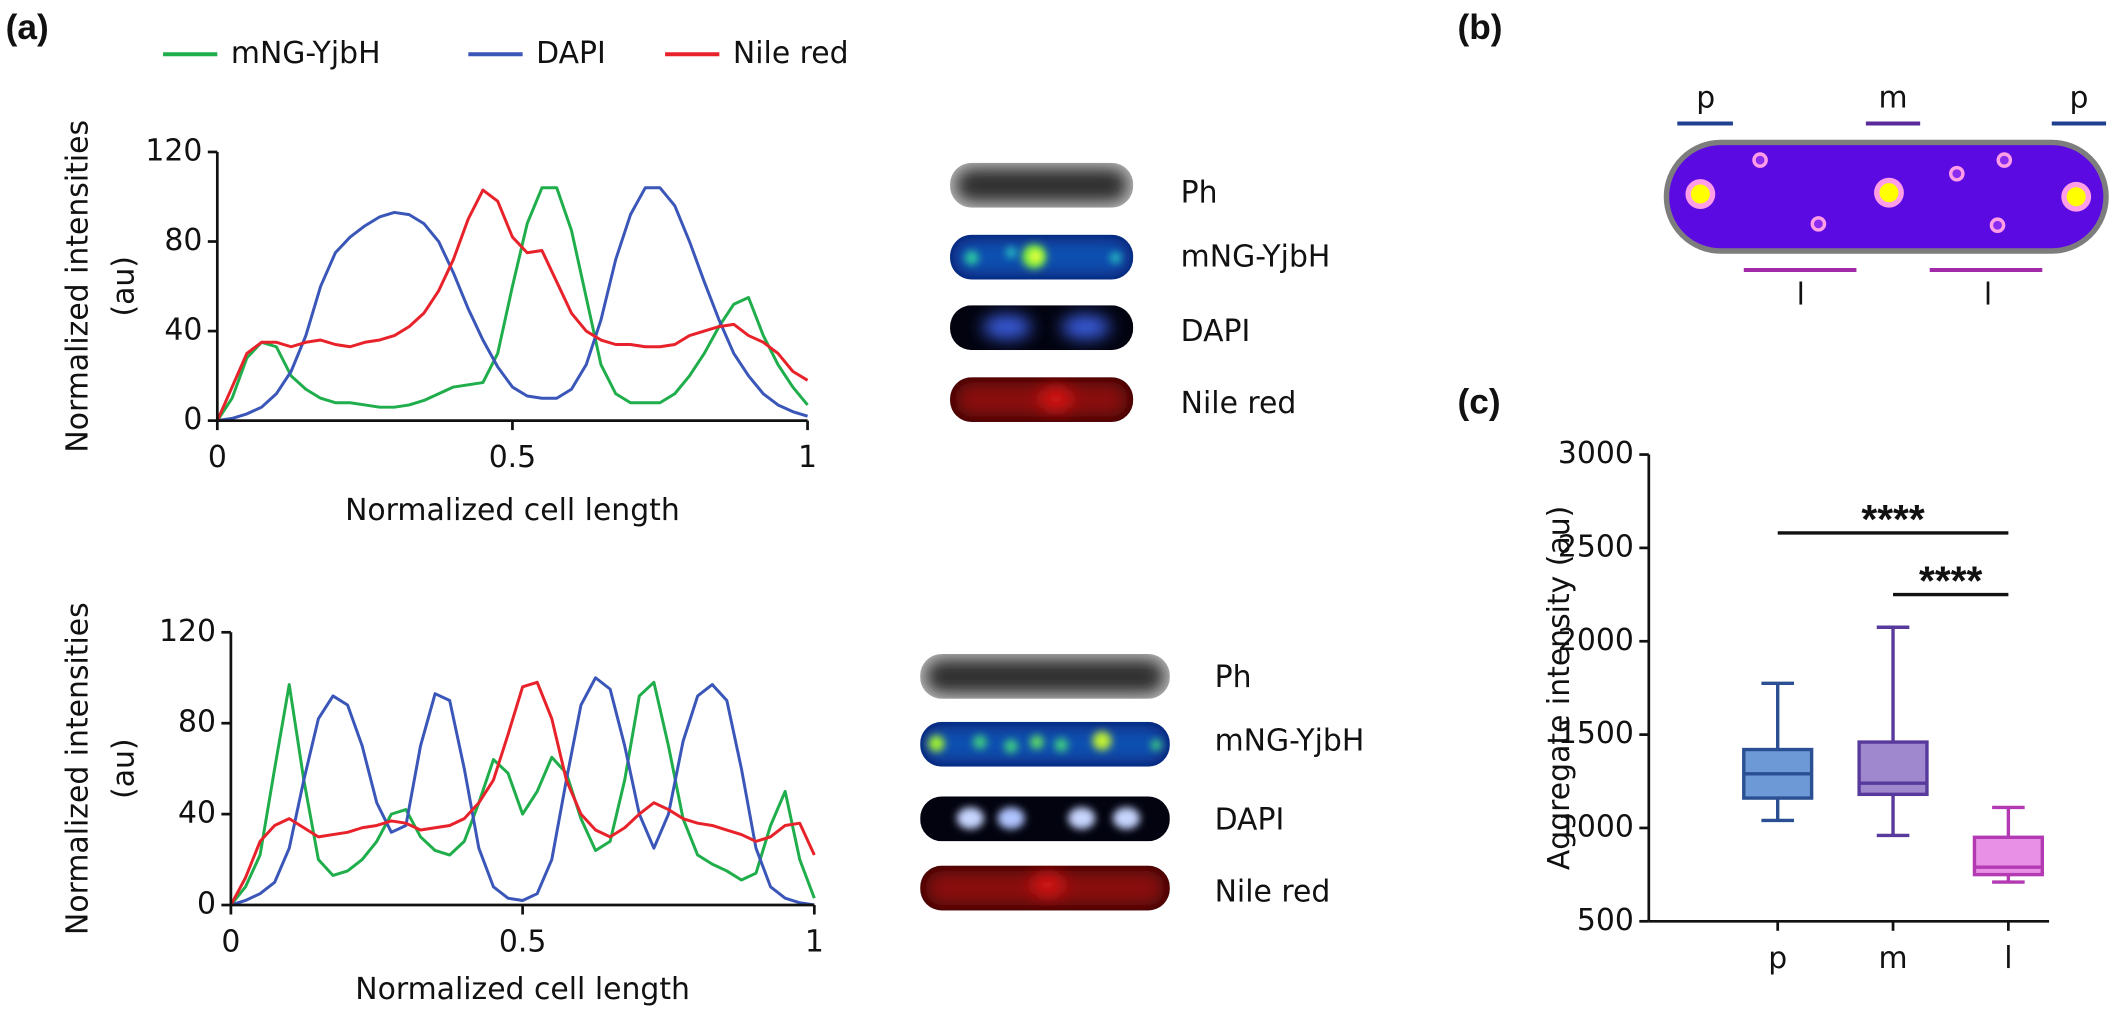 The width and height of the screenshot is (2128, 1019). What do you see at coordinates (1596, 546) in the screenshot?
I see `y-tick-label: 2500` at bounding box center [1596, 546].